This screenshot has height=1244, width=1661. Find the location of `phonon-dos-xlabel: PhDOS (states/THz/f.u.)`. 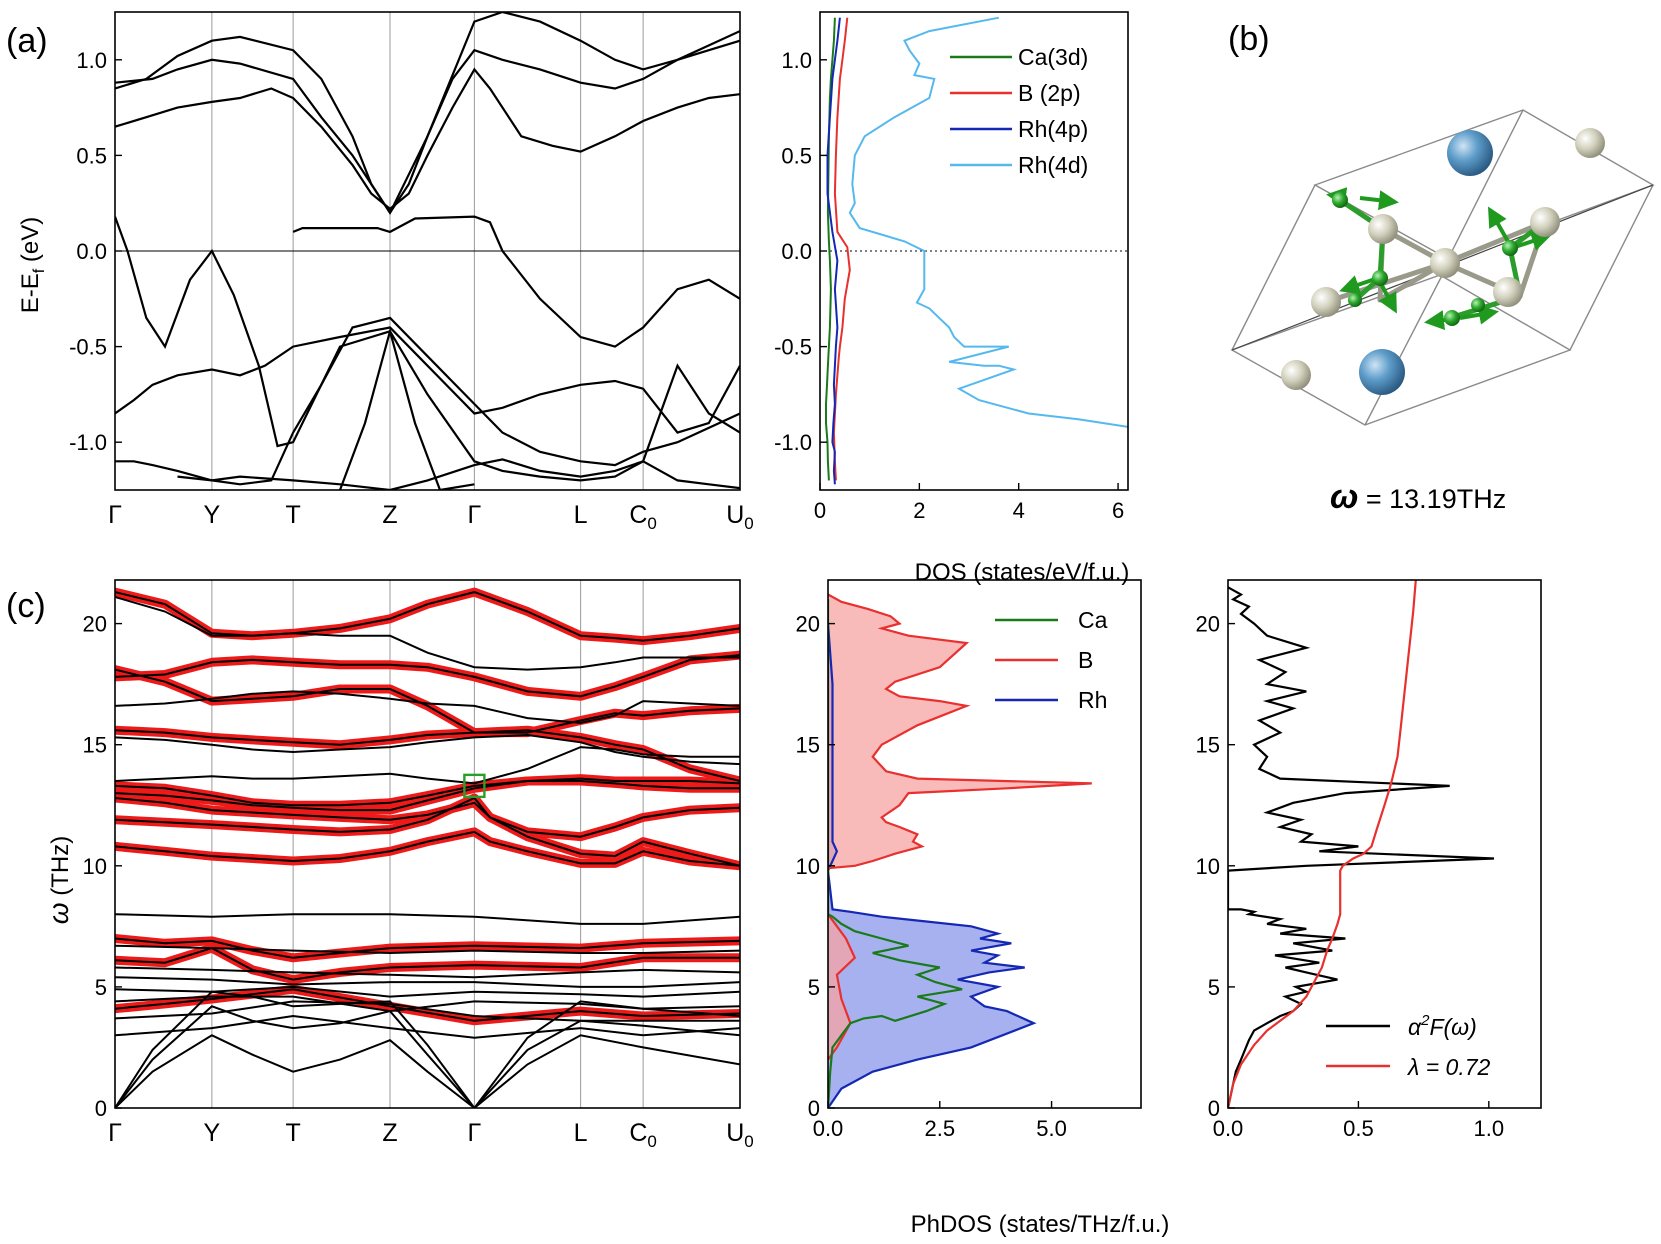

phonon-dos-xlabel: PhDOS (states/THz/f.u.) is located at coordinates (1040, 1224).